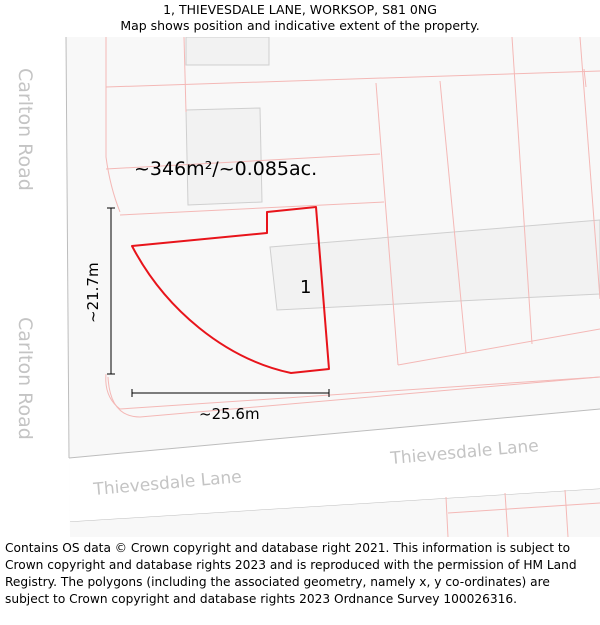 The image size is (600, 625). I want to click on building-terrace, so click(434, 265).